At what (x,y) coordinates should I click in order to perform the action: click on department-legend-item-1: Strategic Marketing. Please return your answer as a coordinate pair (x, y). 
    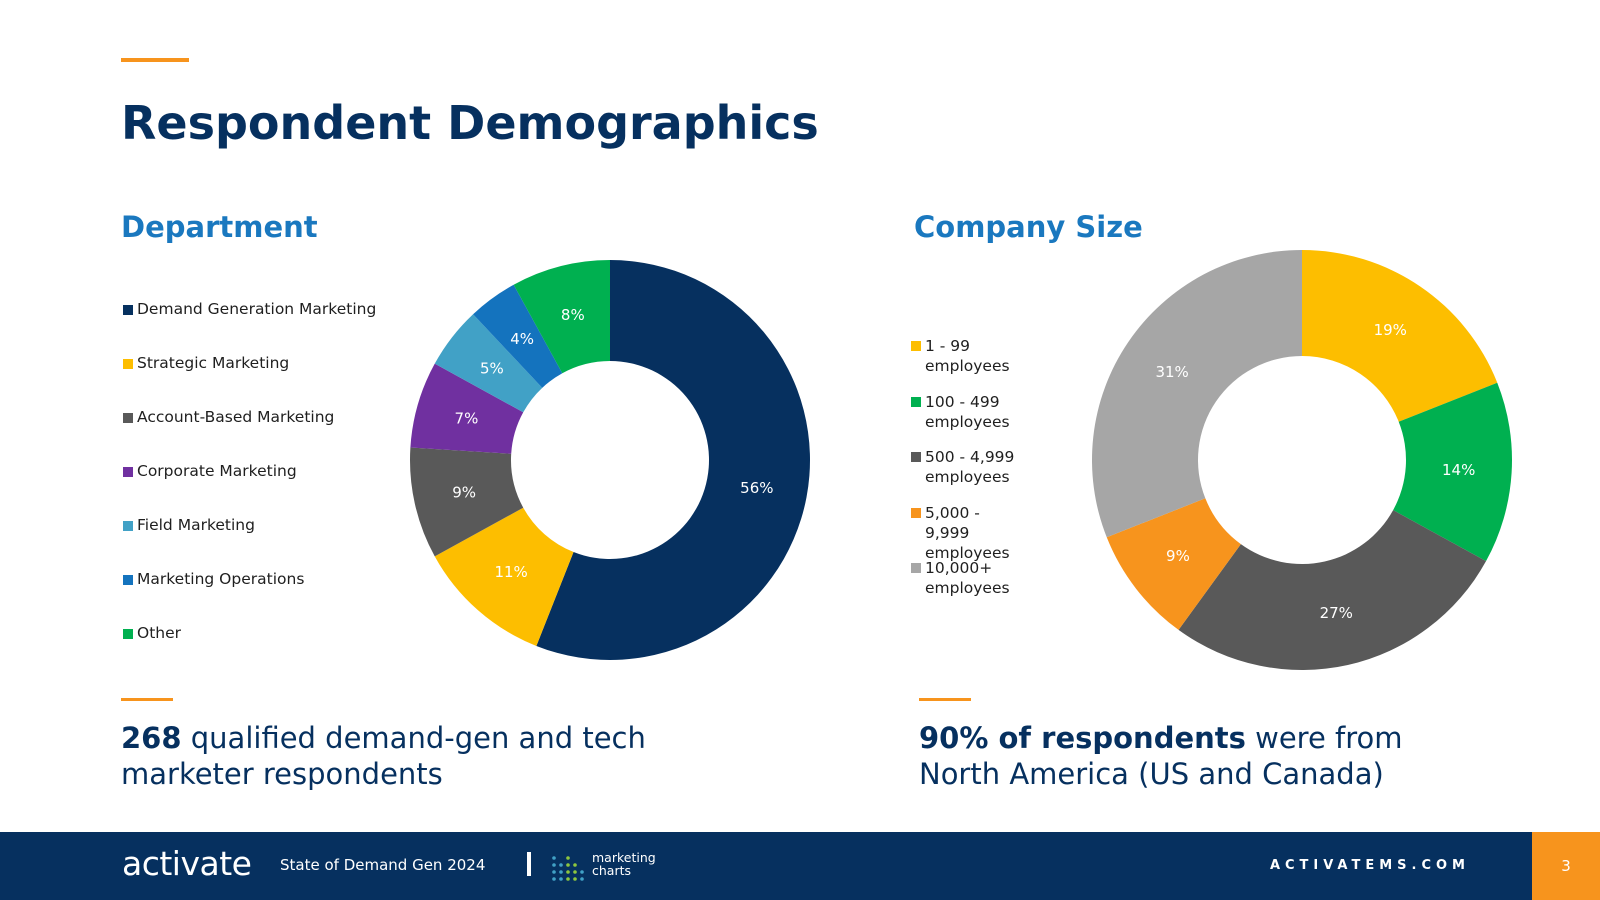
    Looking at the image, I should click on (206, 363).